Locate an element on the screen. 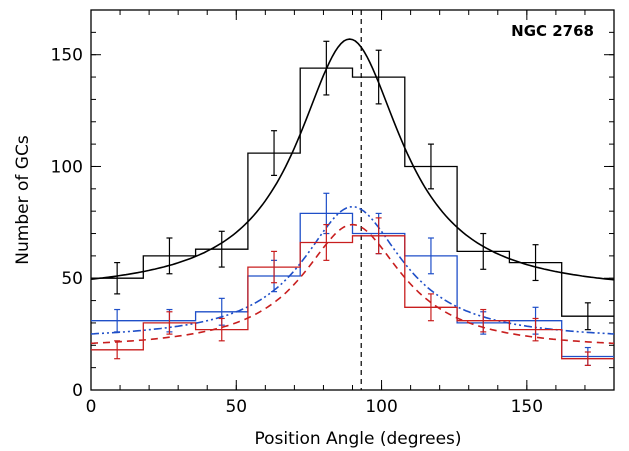 This screenshot has width=629, height=451. x-tick-label: 50 is located at coordinates (236, 407).